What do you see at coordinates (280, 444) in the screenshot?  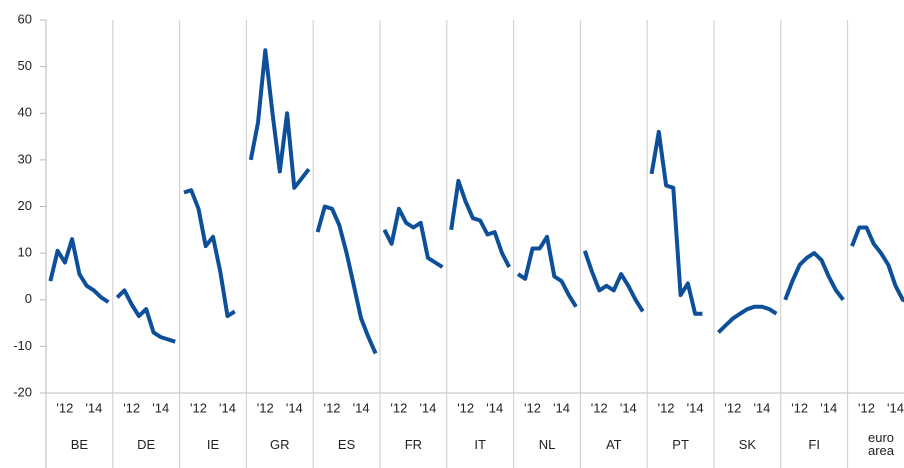 I see `panel-label: GR` at bounding box center [280, 444].